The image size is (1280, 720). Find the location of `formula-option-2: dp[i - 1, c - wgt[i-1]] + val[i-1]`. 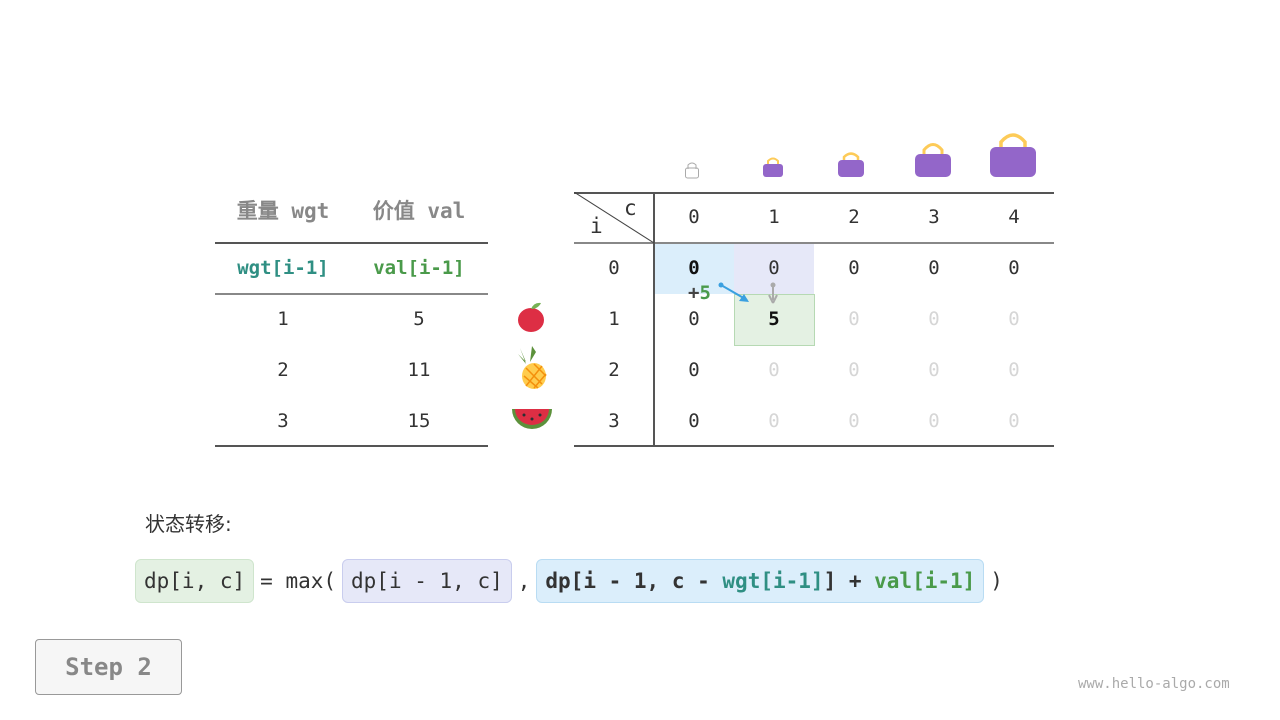

formula-option-2: dp[i - 1, c - wgt[i-1]] + val[i-1] is located at coordinates (760, 581).